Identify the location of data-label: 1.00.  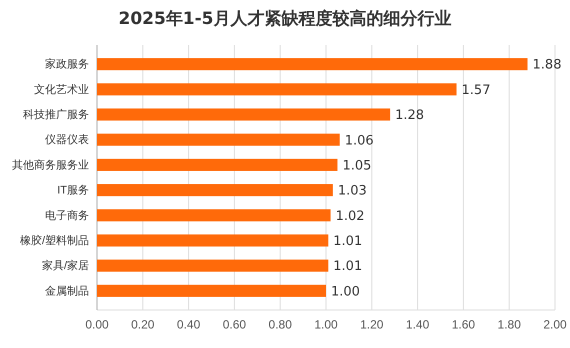
(345, 292).